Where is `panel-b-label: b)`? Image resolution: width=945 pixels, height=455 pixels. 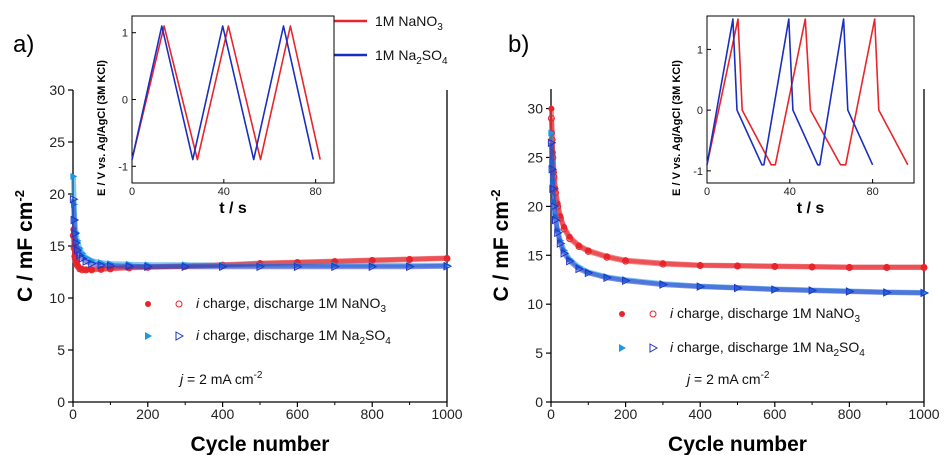
panel-b-label: b) is located at coordinates (518, 44).